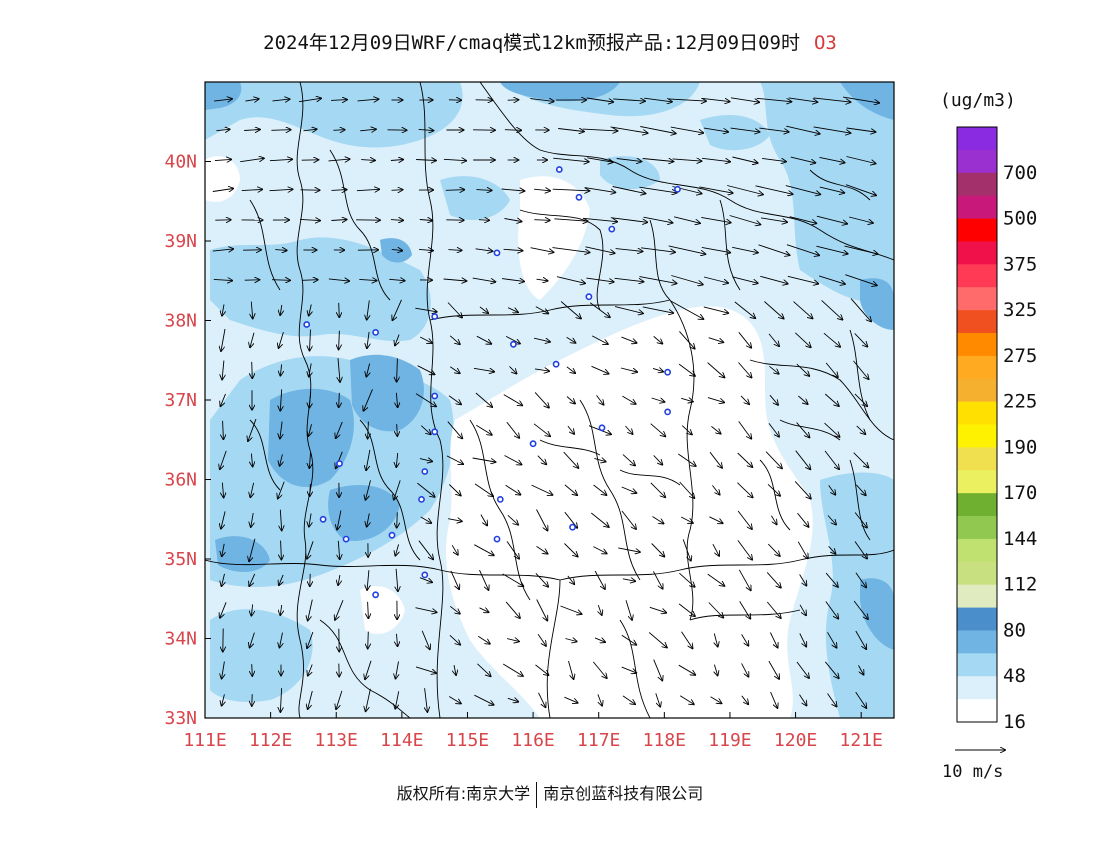 This screenshot has height=850, width=1100. Describe the element at coordinates (795, 740) in the screenshot. I see `lon-tick-label: 120E` at that location.